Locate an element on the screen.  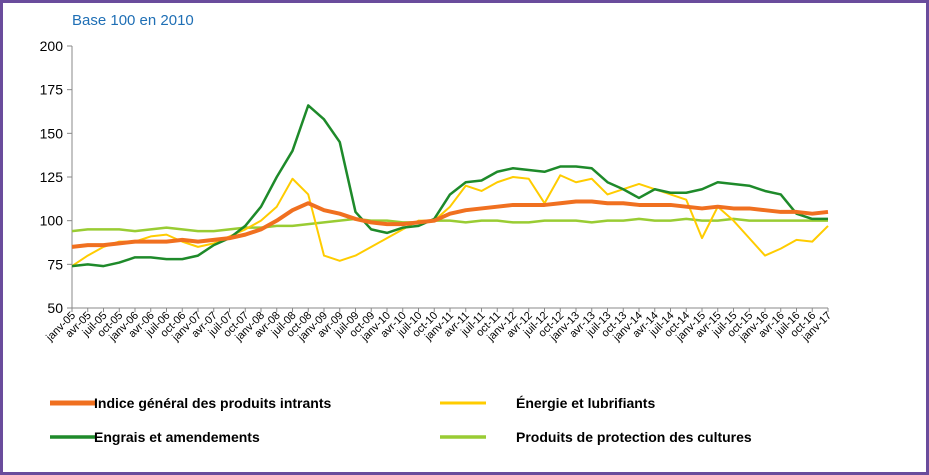
chart-subtitle: Base 100 en 2010 is located at coordinates (133, 20).